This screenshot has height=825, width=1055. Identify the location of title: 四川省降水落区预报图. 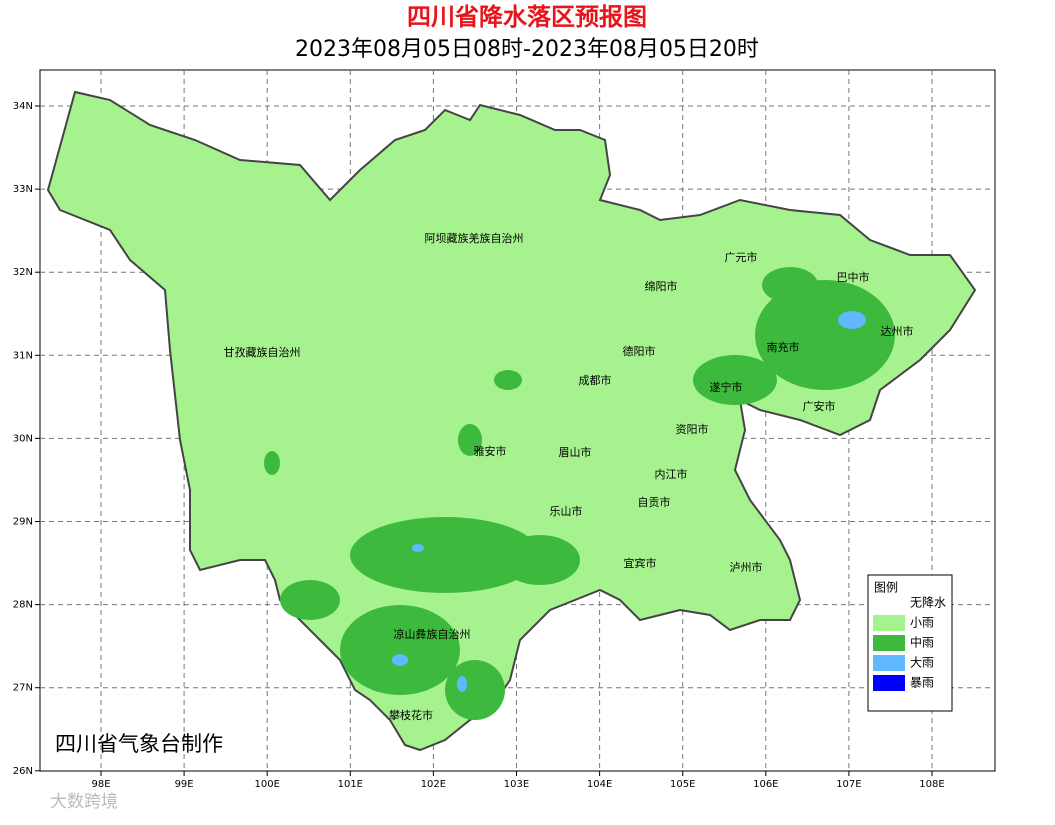
(527, 17).